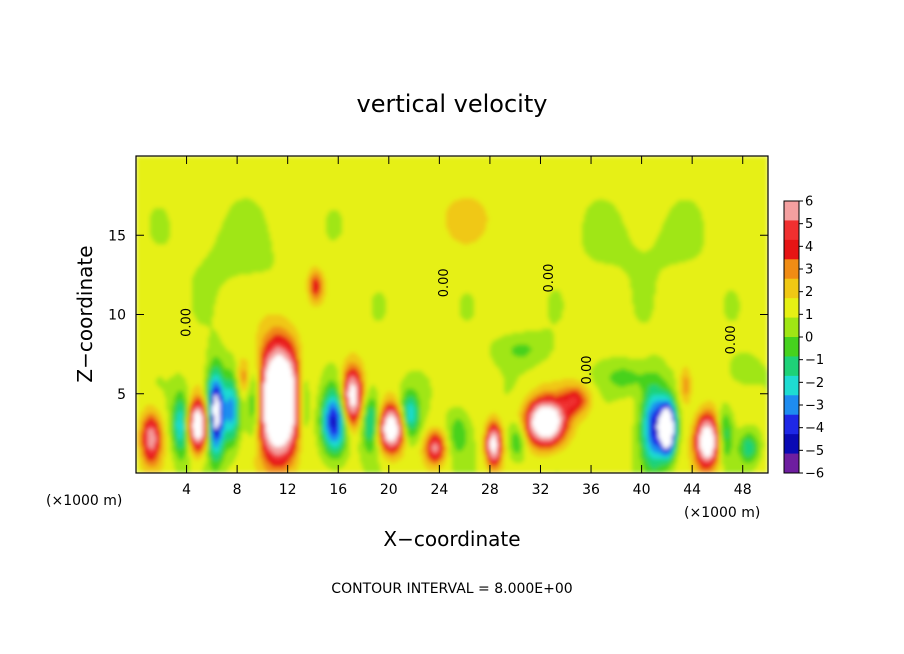 The height and width of the screenshot is (654, 904). Describe the element at coordinates (809, 315) in the screenshot. I see `colorbar-tick-label: 1` at that location.